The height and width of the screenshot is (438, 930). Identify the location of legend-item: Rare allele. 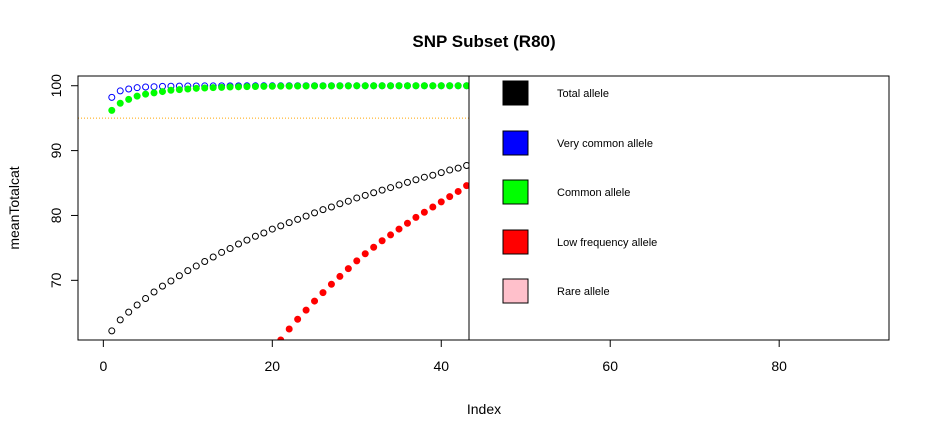
(556, 291).